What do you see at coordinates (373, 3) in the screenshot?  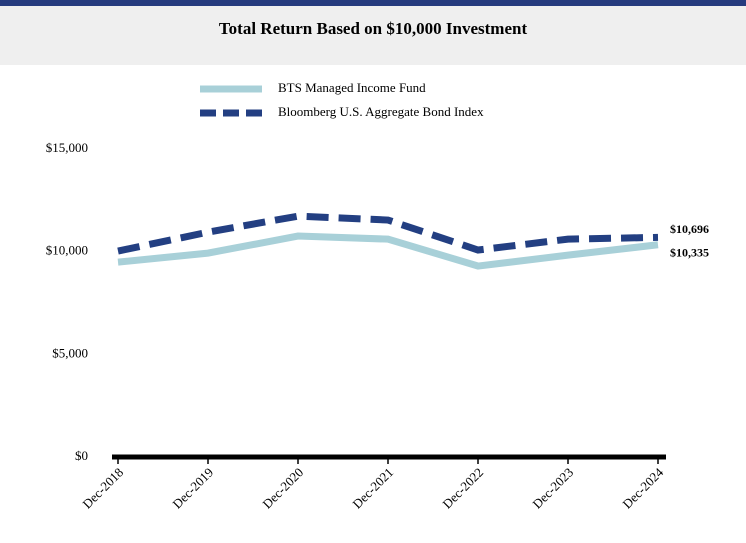 I see `top-band` at bounding box center [373, 3].